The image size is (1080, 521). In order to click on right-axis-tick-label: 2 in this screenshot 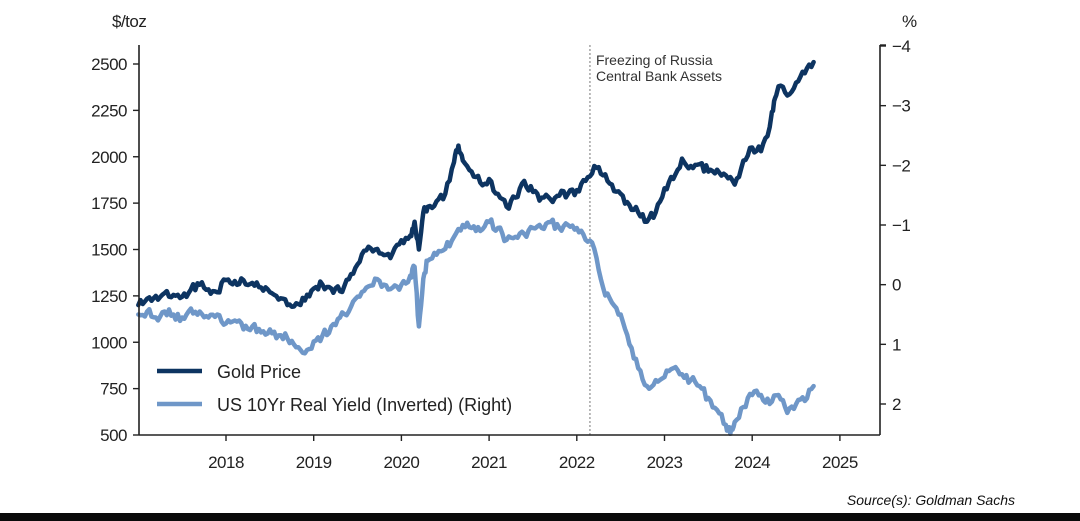, I will do `click(896, 404)`.